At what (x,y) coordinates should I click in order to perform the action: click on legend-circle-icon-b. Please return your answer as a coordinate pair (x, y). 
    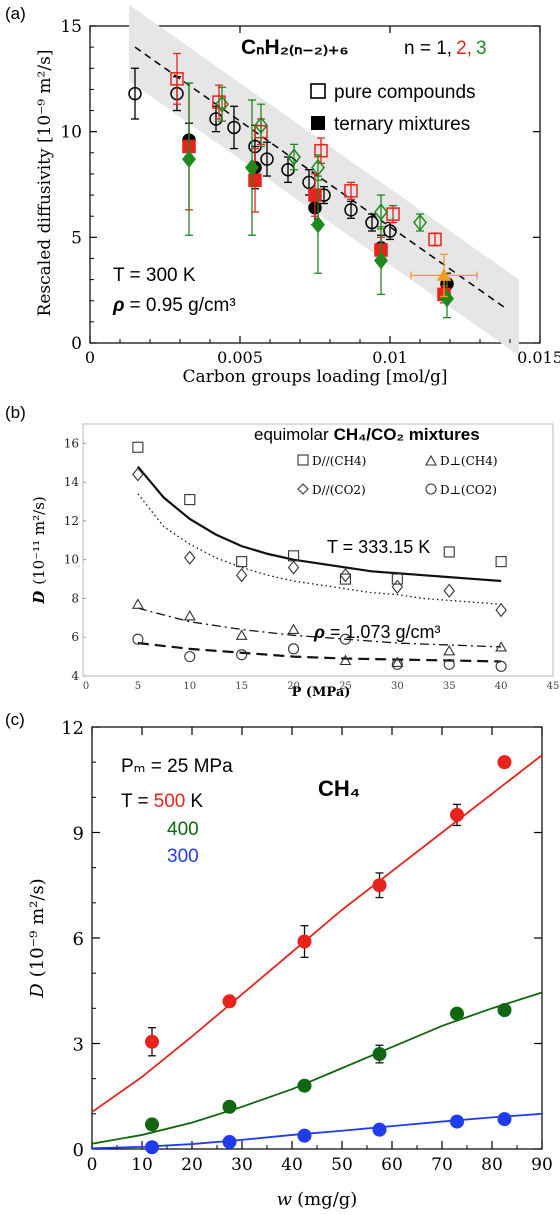
    Looking at the image, I should click on (431, 489).